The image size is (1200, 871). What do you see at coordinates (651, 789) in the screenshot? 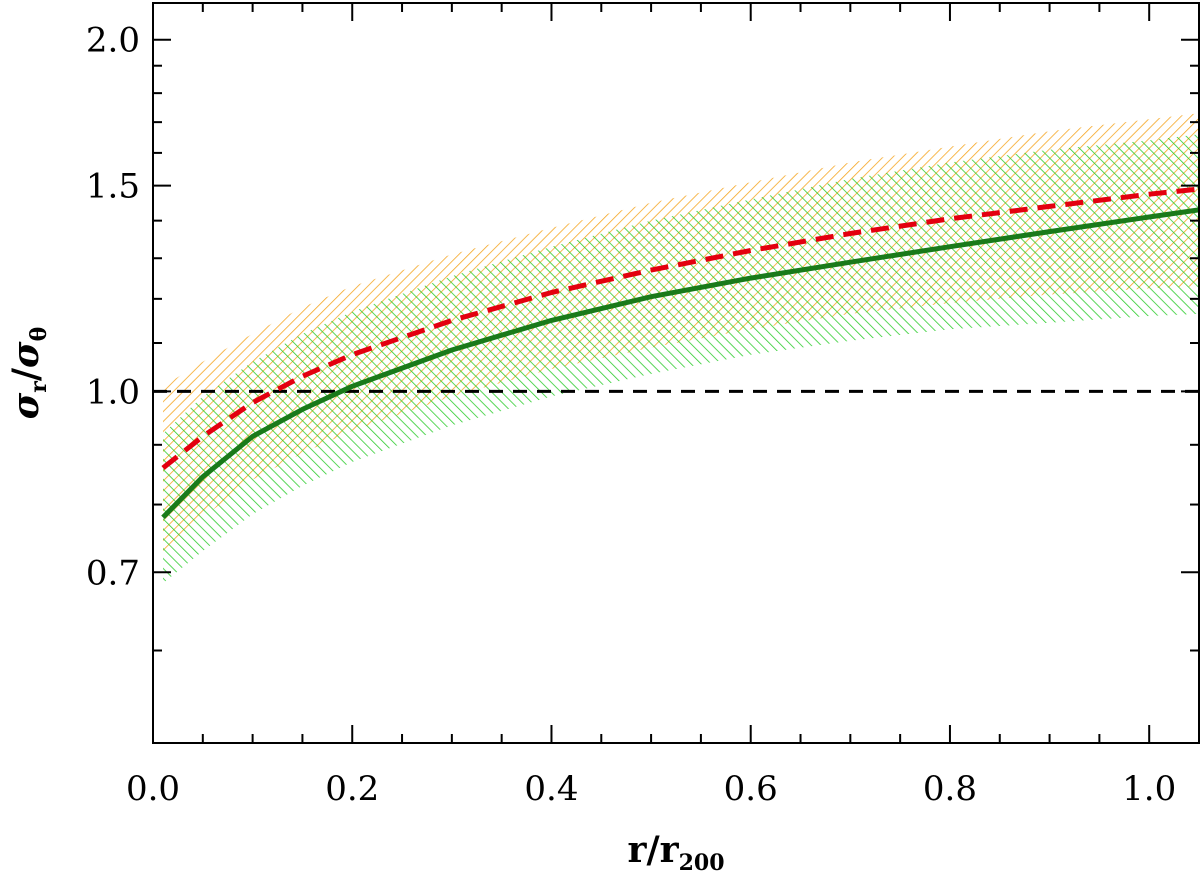
I see `x-tick-labels: 0.0 0.2 0.4 0.6 0.8 1.0` at bounding box center [651, 789].